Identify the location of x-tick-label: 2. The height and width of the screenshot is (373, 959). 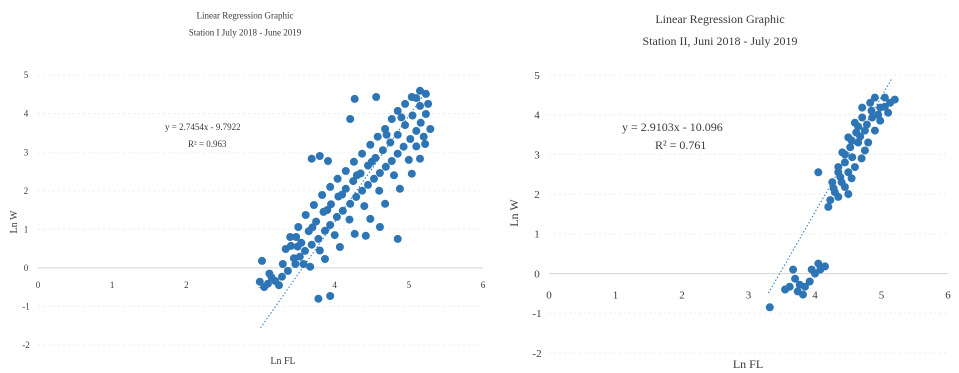
(186, 285).